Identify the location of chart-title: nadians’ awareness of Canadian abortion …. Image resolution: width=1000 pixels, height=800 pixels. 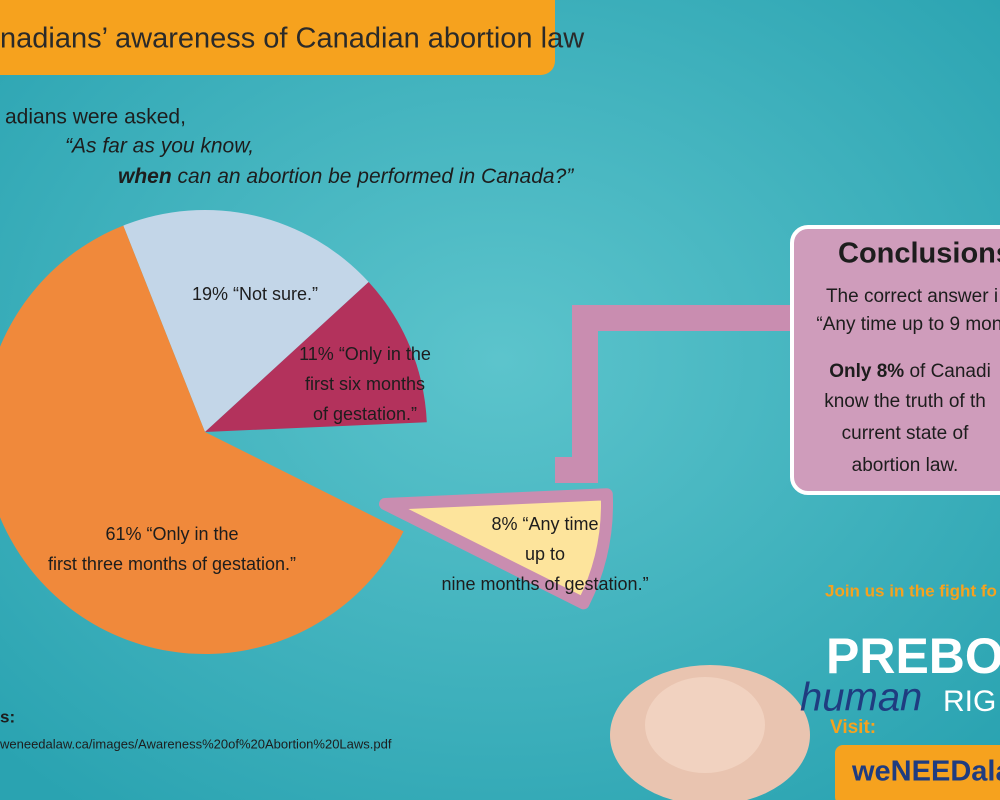
(292, 39).